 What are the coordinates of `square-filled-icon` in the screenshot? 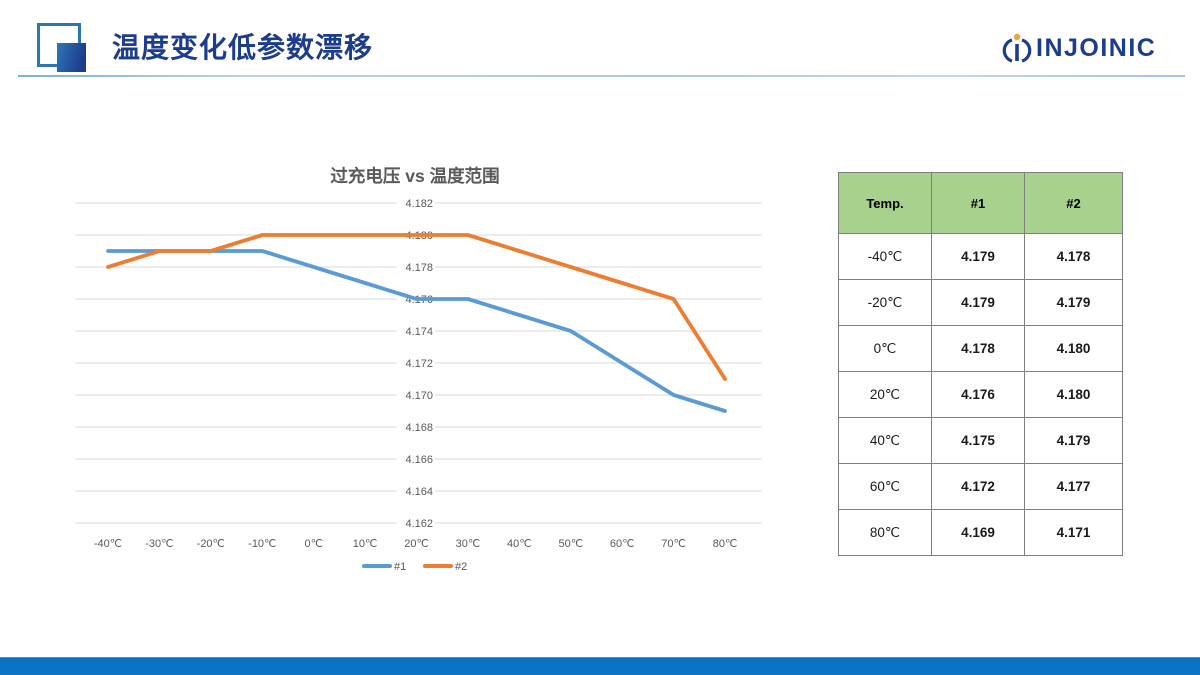 It's located at (71, 57).